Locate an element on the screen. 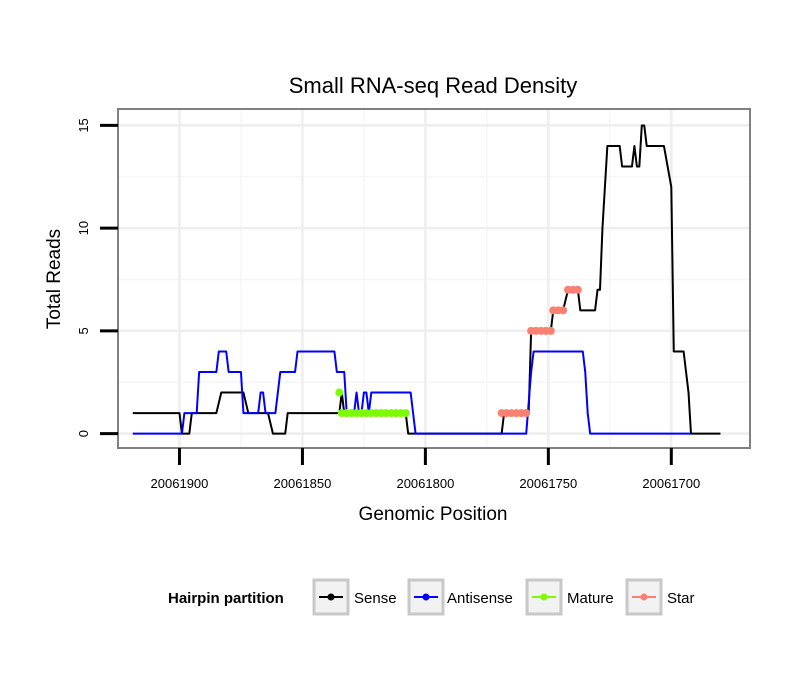  legend-key-point-antisense is located at coordinates (426, 597).